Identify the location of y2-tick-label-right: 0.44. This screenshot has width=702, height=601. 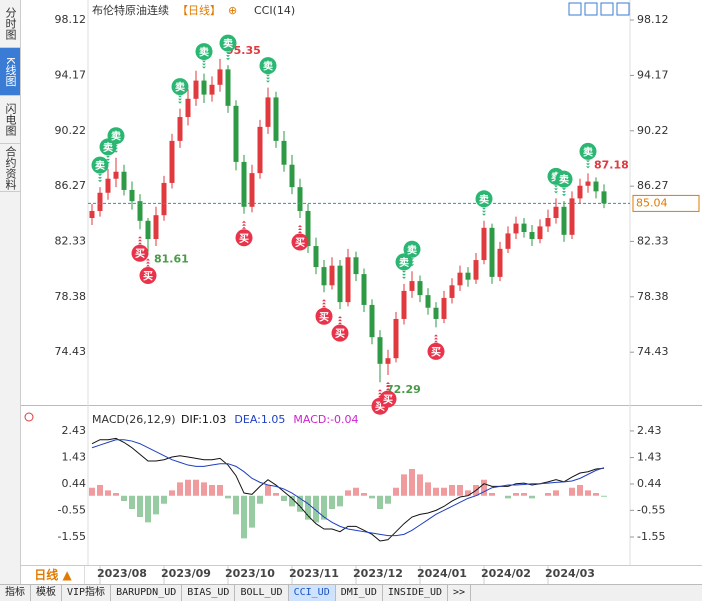
(649, 483).